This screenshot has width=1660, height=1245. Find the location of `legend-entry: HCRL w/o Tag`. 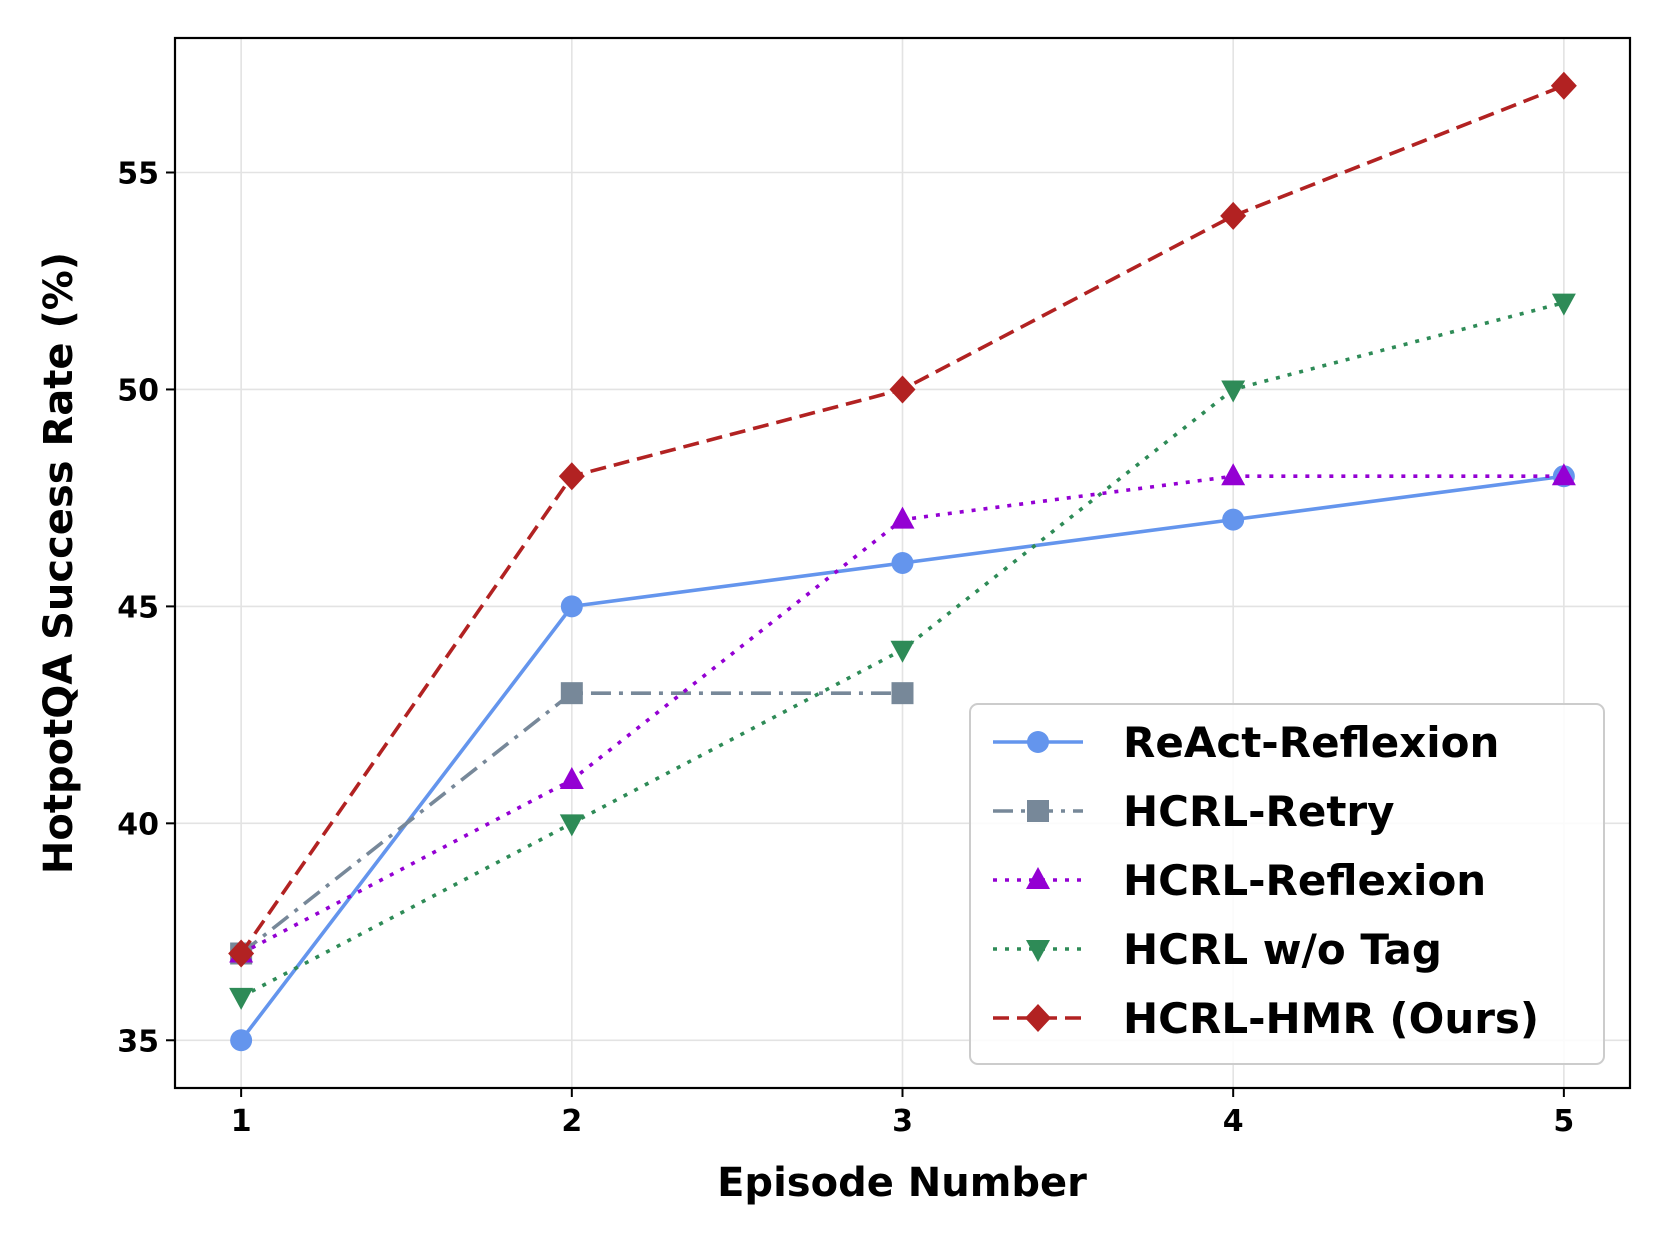

legend-entry: HCRL w/o Tag is located at coordinates (1217, 949).